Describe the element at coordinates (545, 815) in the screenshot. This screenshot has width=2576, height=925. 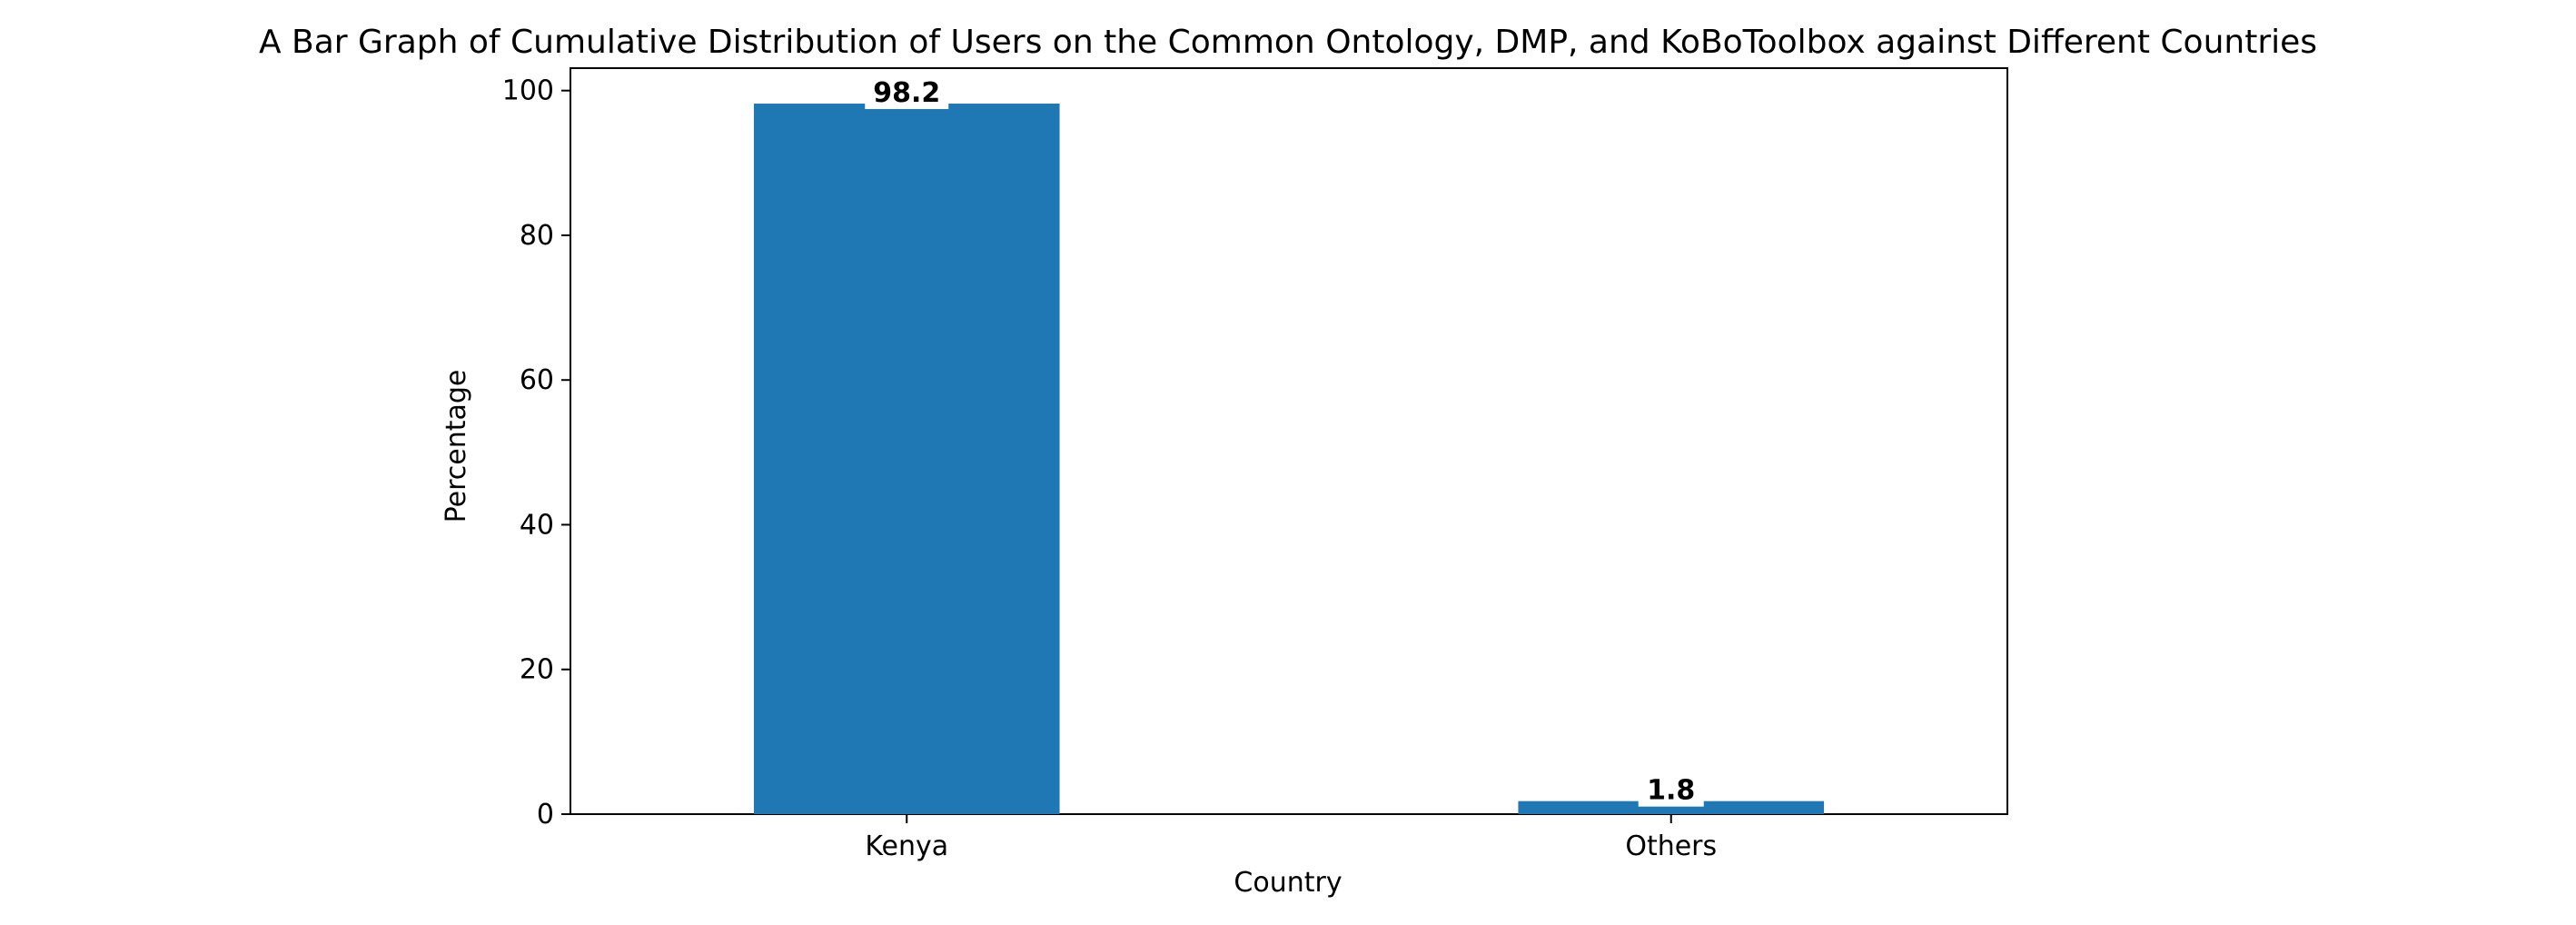
I see `y-tick-label: 0` at that location.